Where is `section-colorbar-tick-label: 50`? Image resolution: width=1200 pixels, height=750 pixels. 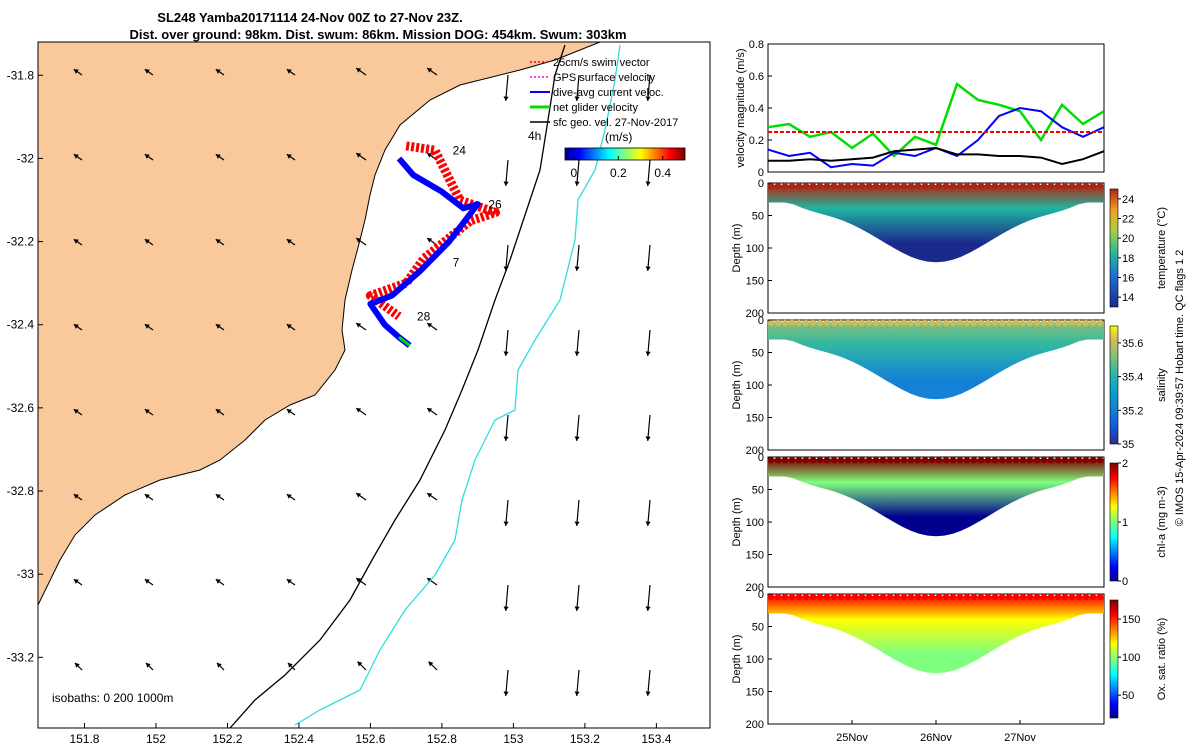
section-colorbar-tick-label: 50 is located at coordinates (1128, 696).